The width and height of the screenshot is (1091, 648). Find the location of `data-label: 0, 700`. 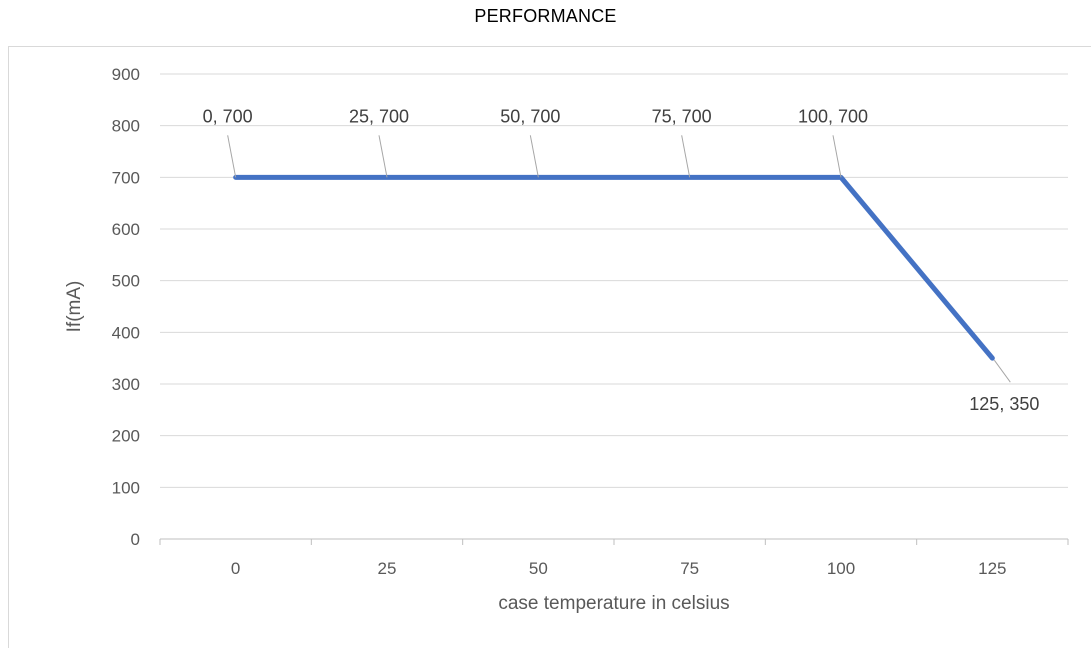

data-label: 0, 700 is located at coordinates (228, 116).